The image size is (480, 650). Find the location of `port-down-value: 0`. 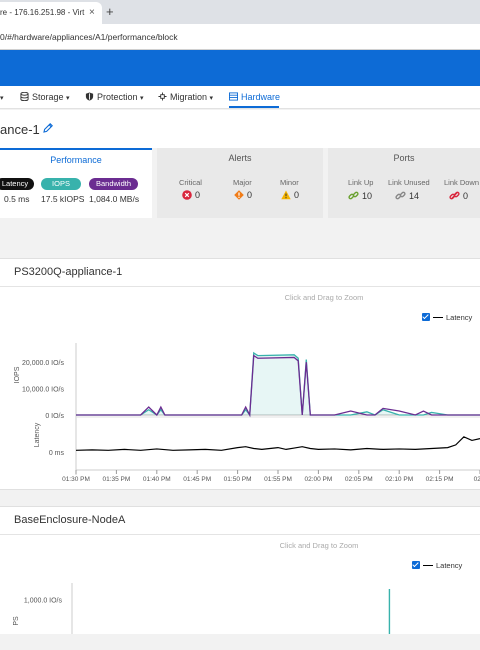

port-down-value: 0 is located at coordinates (466, 196).